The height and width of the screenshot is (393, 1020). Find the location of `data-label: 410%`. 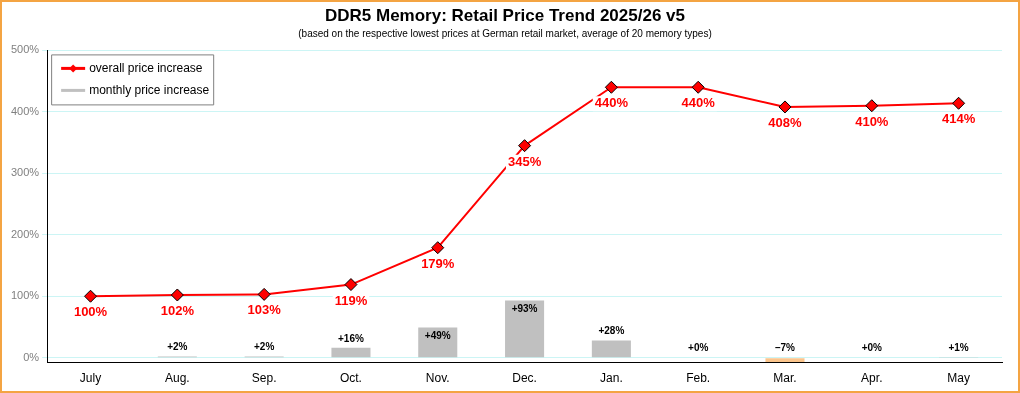

data-label: 410% is located at coordinates (872, 121).